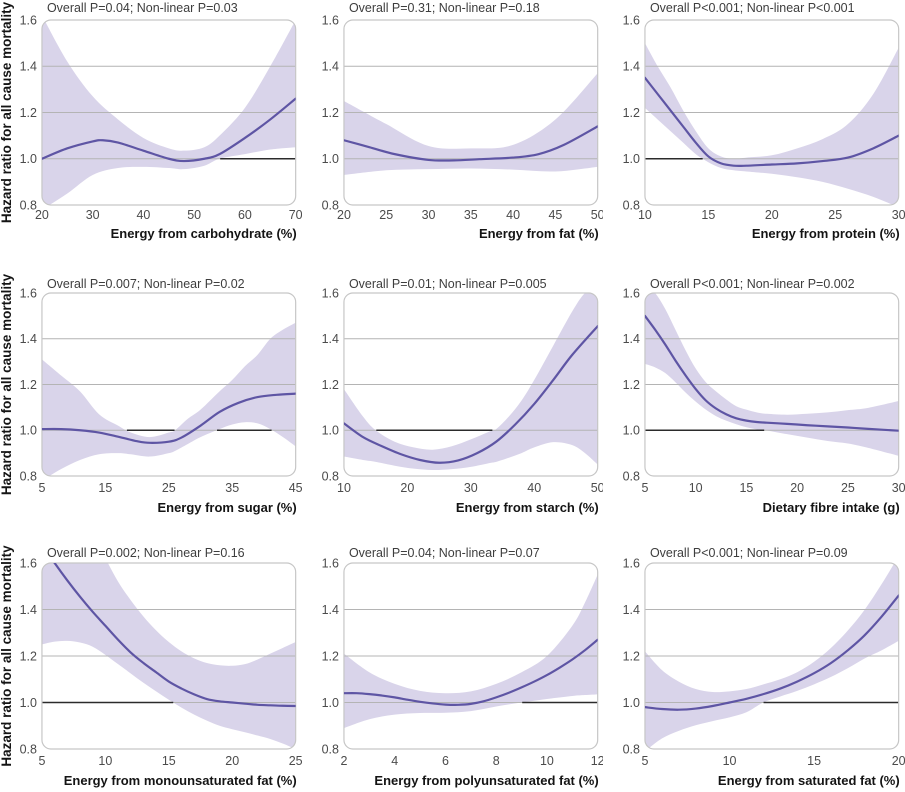 This screenshot has width=905, height=792. Describe the element at coordinates (448, 284) in the screenshot. I see `panel-title: Overall P=0.01; Non-linear P=0.005` at that location.